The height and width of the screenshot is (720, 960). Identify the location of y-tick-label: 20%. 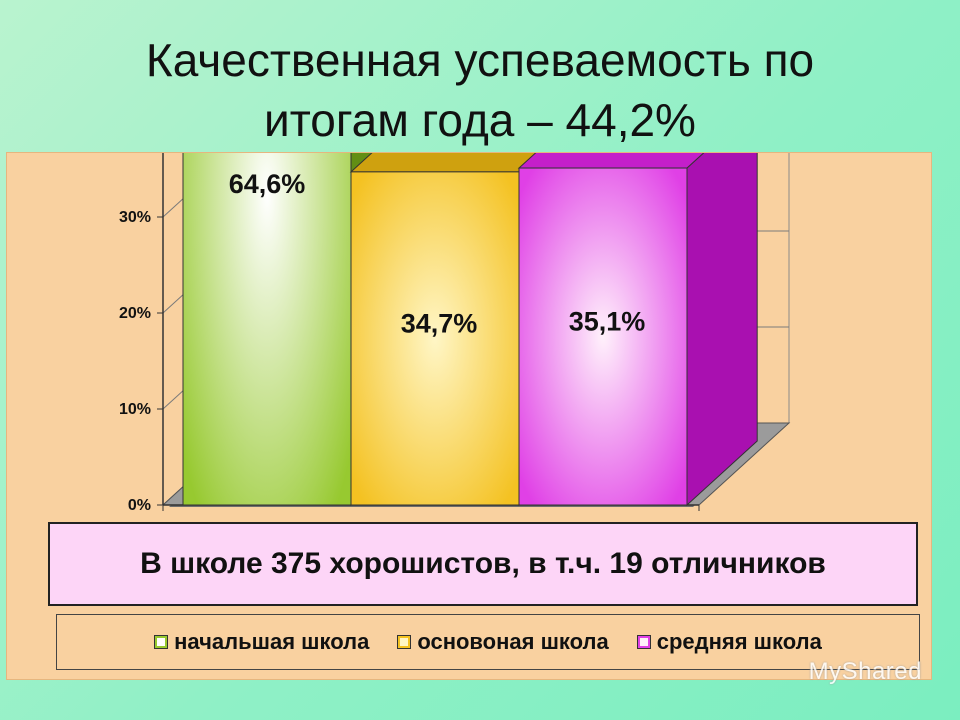
(135, 313).